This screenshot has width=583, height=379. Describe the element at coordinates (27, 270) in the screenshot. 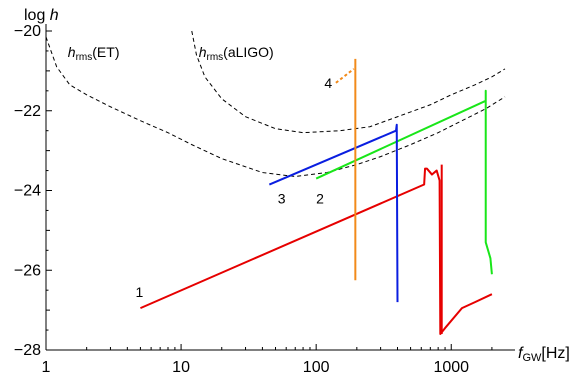

I see `y-tick-label: −26` at that location.